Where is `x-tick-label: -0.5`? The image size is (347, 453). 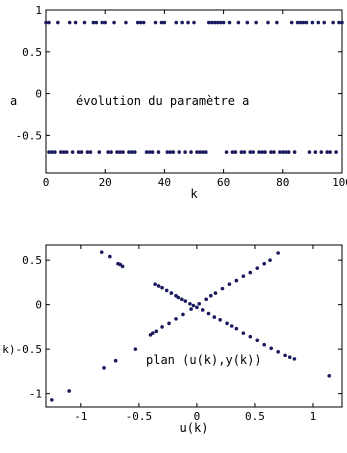 x-tick-label: -0.5 is located at coordinates (139, 416).